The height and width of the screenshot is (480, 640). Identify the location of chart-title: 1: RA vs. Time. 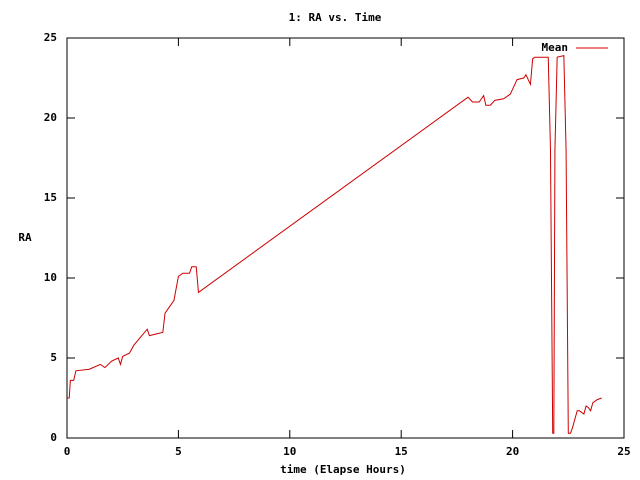
(335, 17).